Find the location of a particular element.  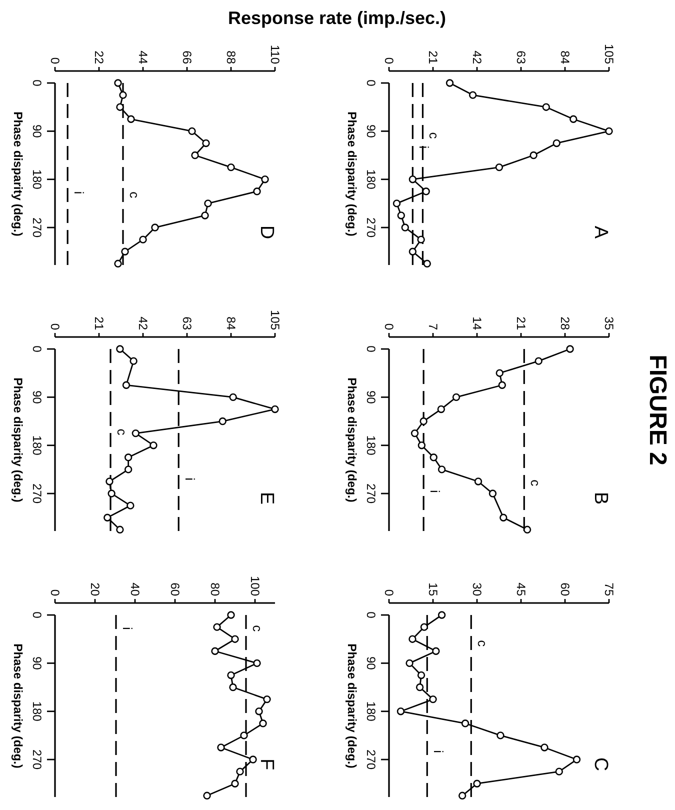

text: E is located at coordinates (266, 498).